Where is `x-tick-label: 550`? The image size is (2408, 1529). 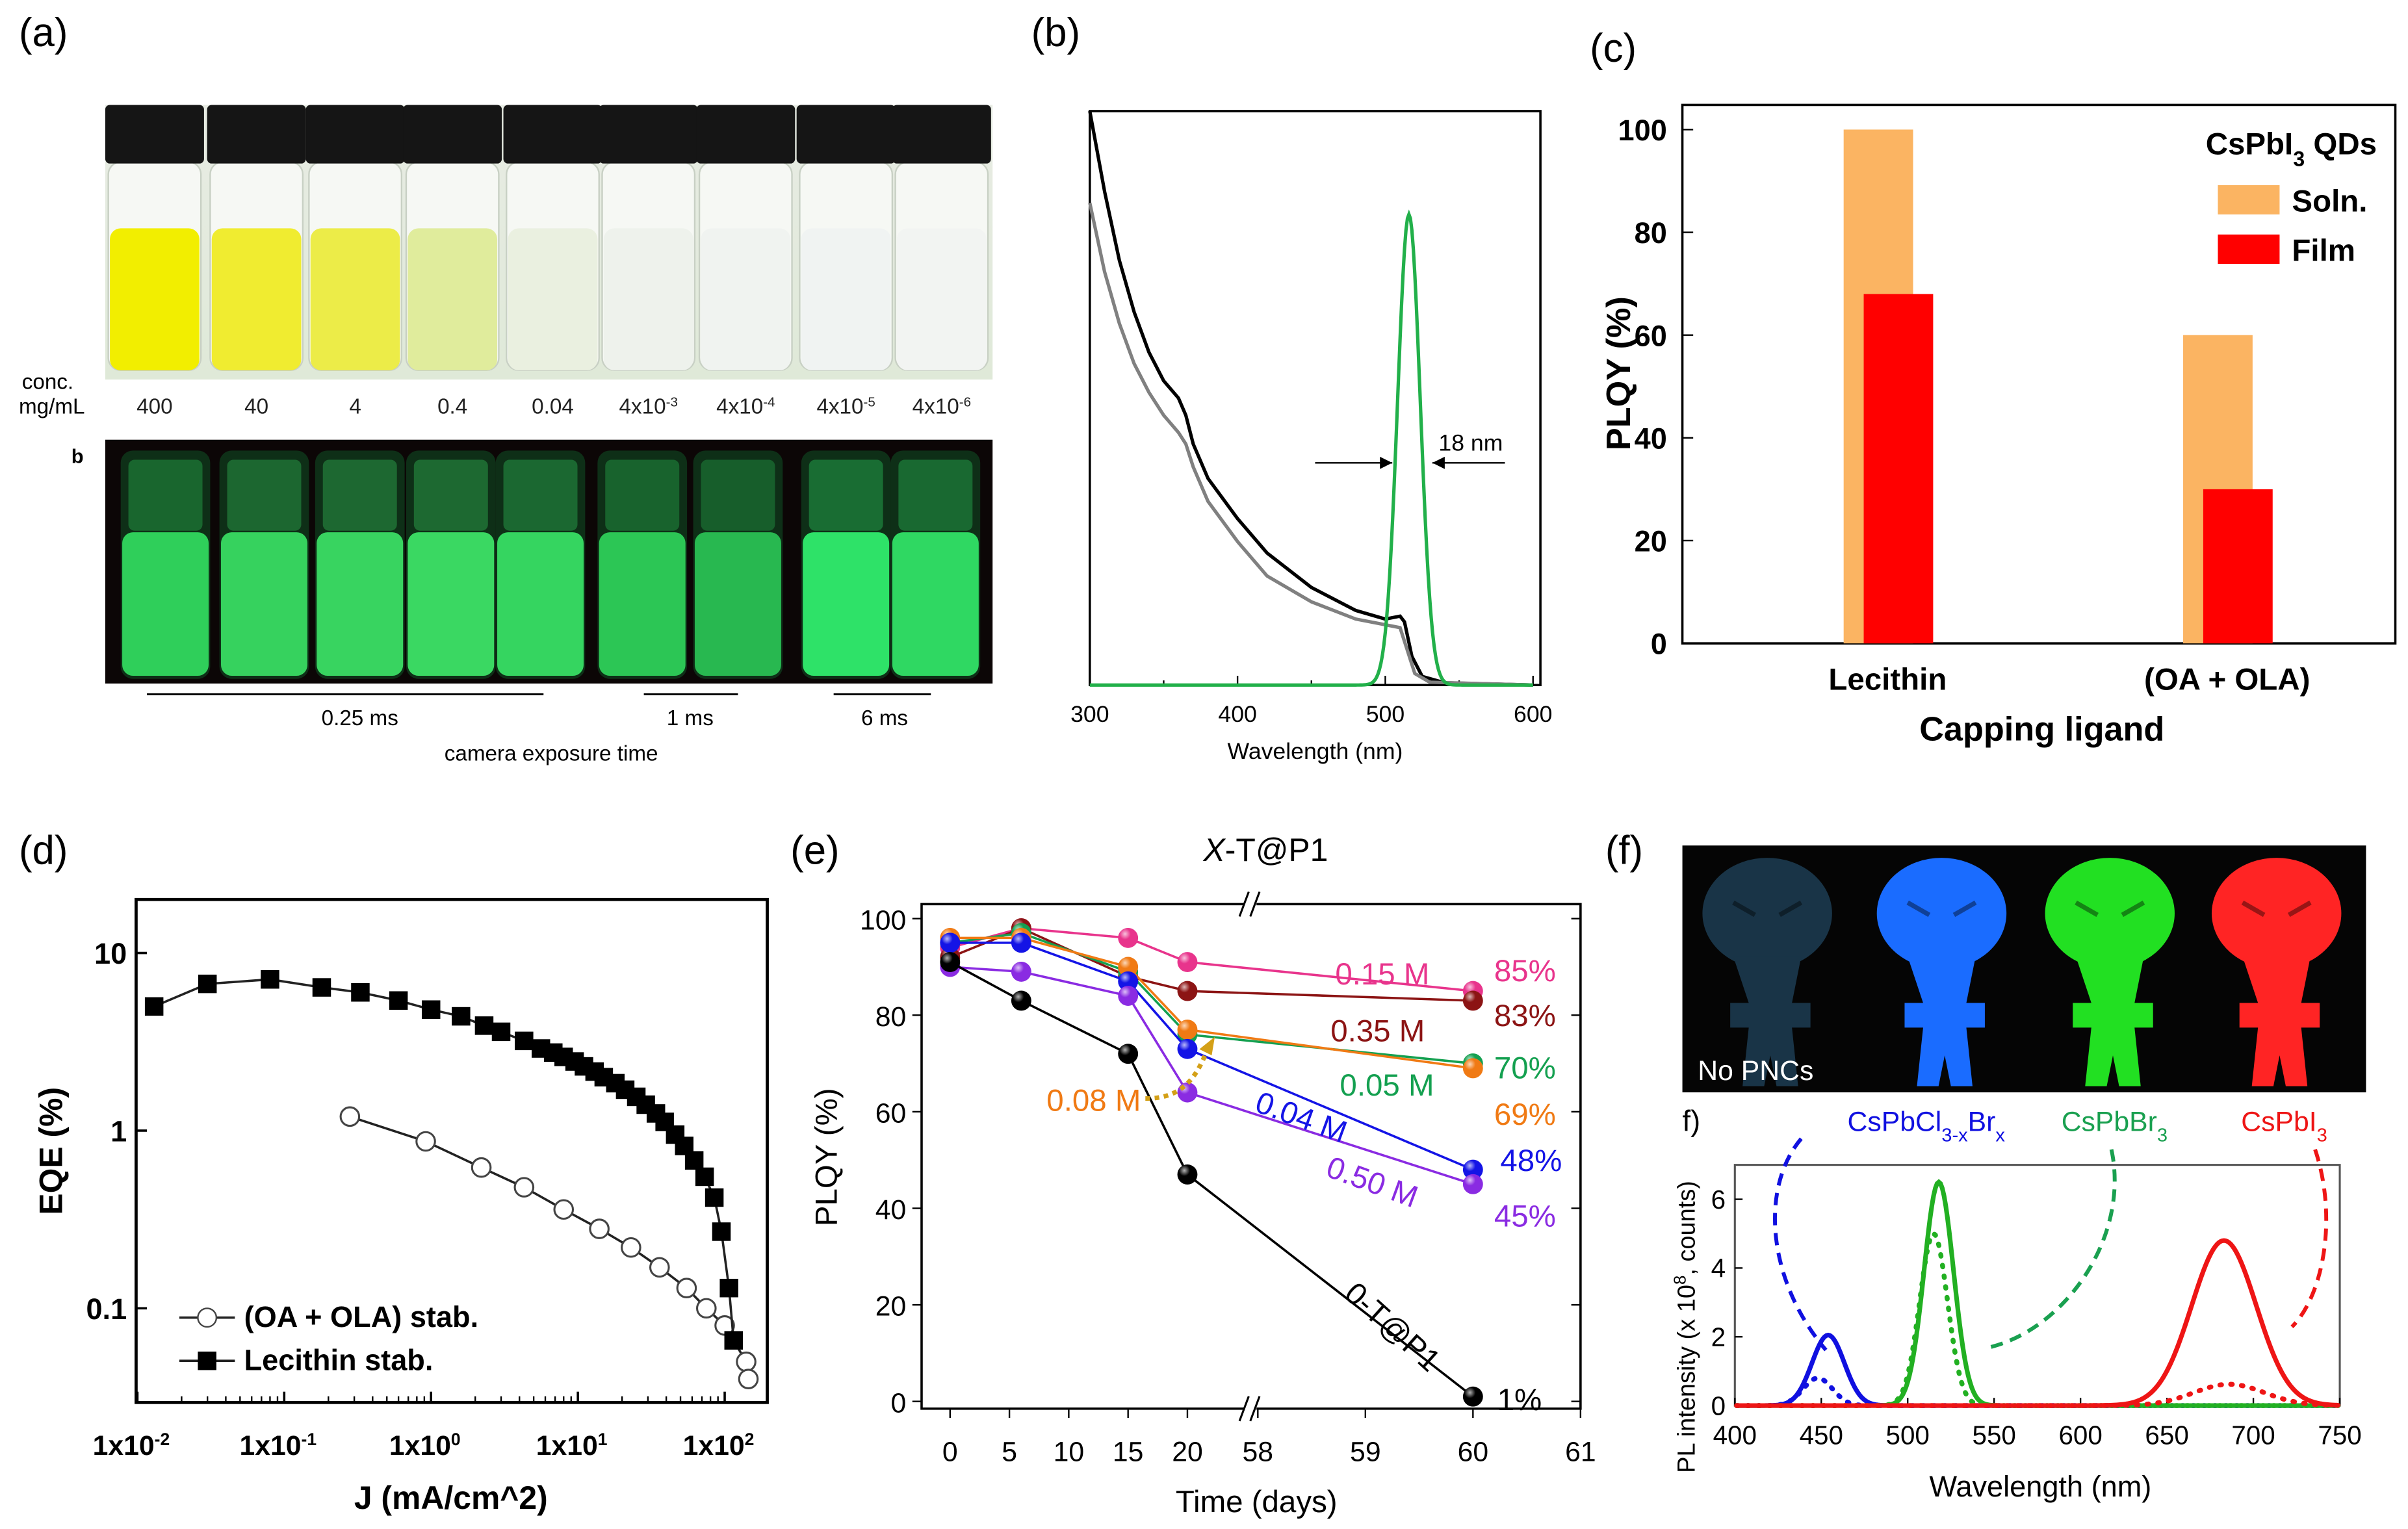
x-tick-label: 550 is located at coordinates (1995, 1435).